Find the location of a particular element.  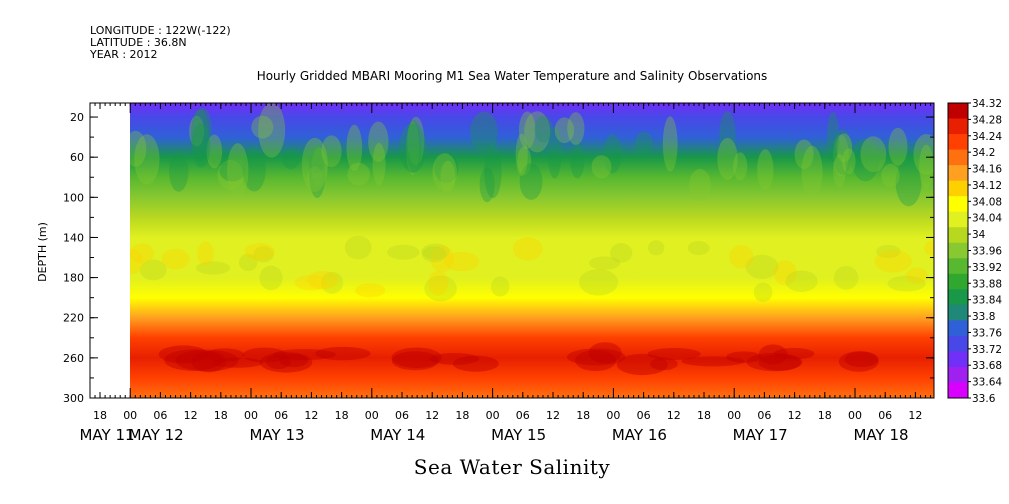

colorbar-label: 33.88 is located at coordinates (987, 284).